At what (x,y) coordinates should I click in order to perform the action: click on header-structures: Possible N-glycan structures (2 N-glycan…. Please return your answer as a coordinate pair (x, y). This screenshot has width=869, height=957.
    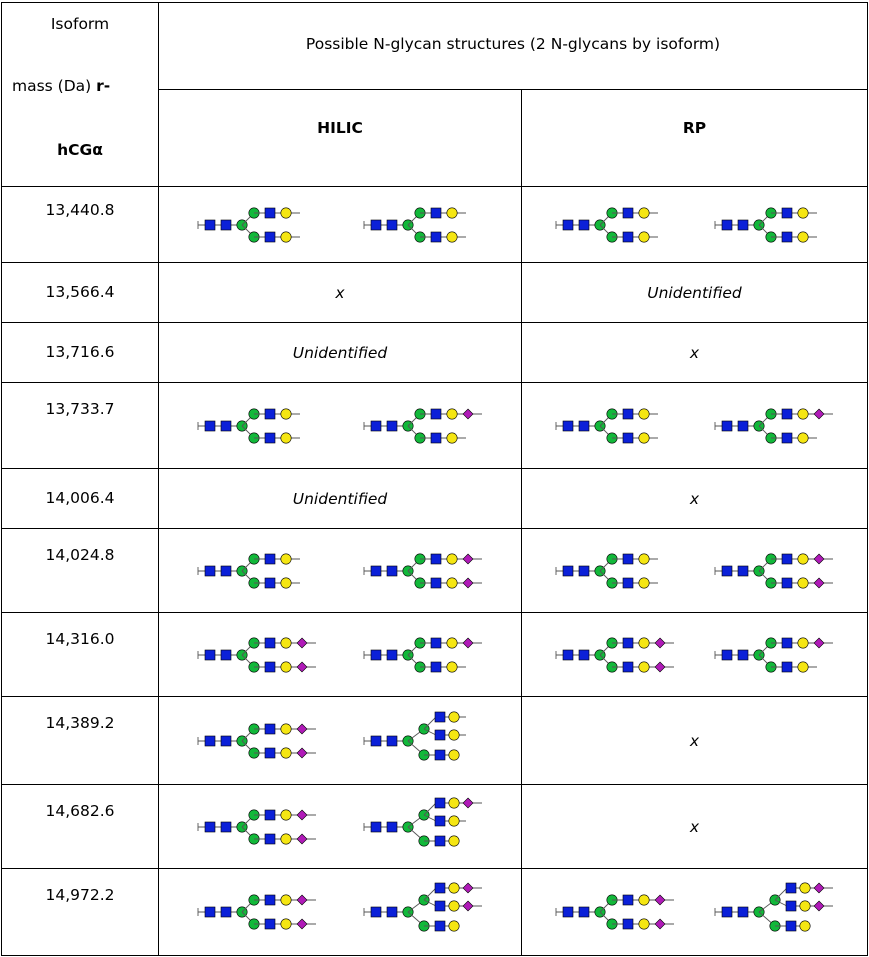
    Looking at the image, I should click on (513, 44).